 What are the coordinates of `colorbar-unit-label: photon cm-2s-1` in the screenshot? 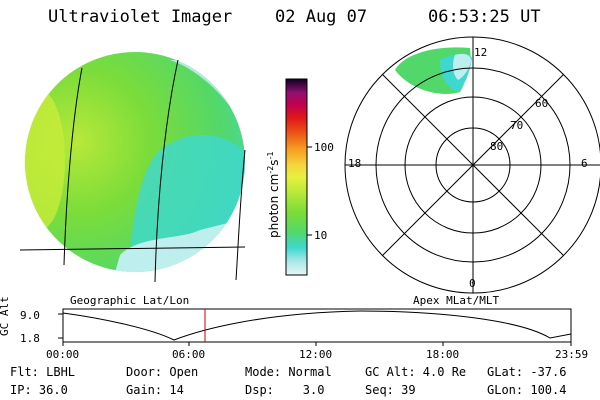 It's located at (273, 194).